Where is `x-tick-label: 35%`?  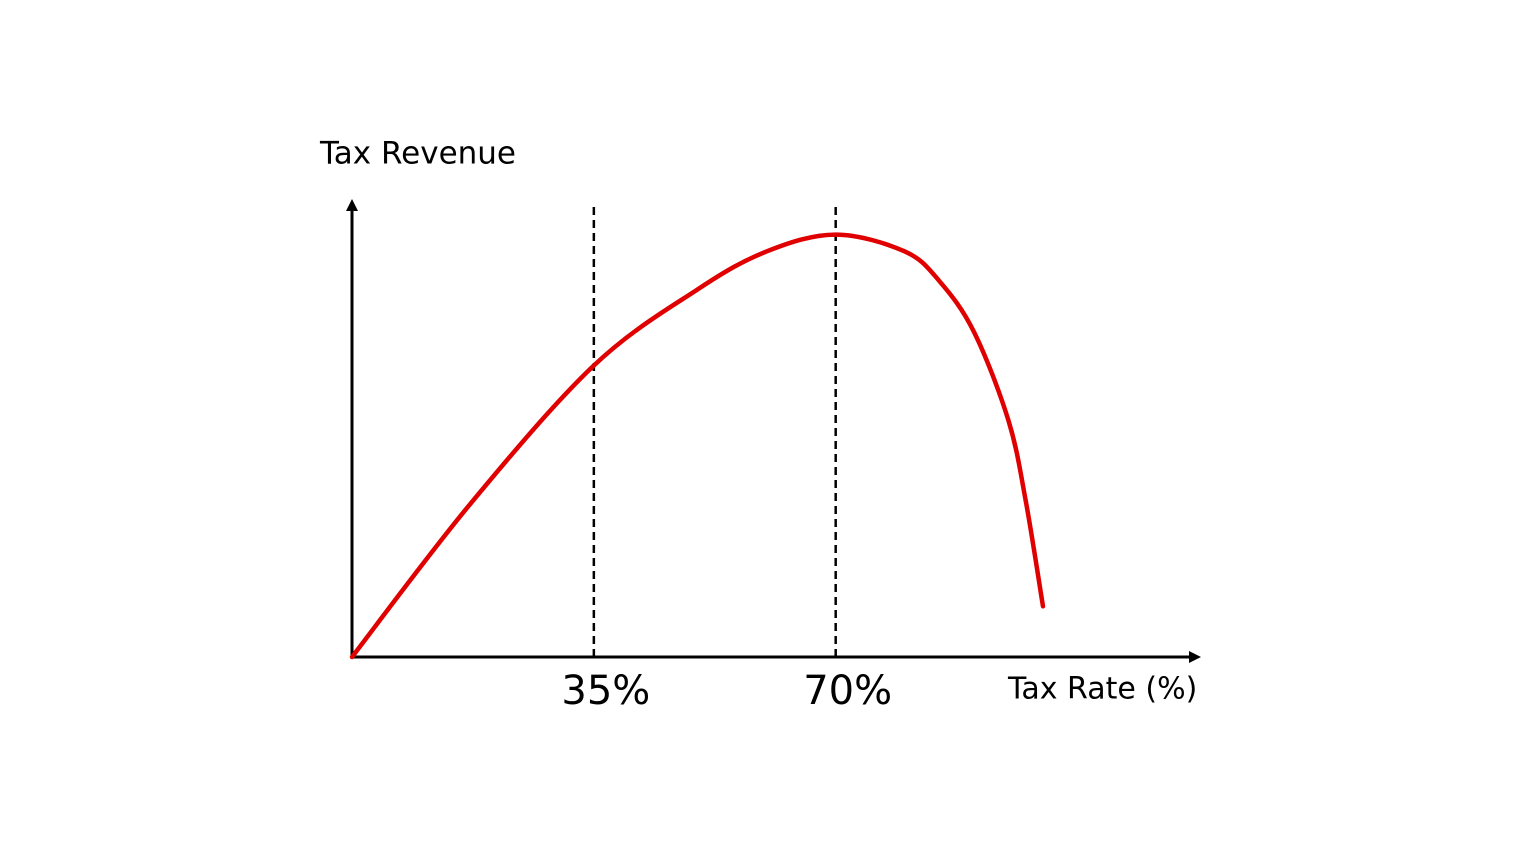 x-tick-label: 35% is located at coordinates (605, 691).